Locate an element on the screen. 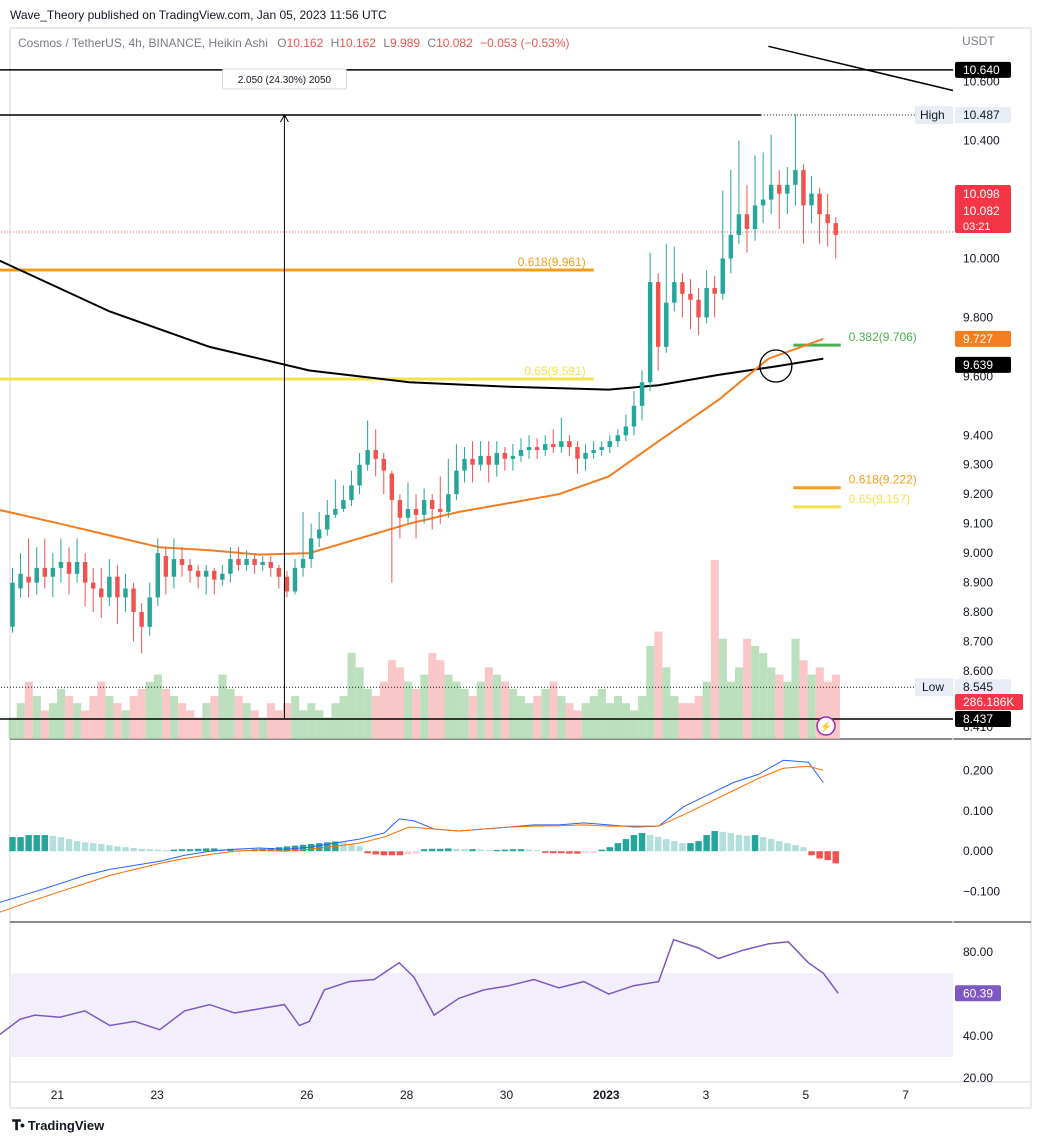 Image resolution: width=1041 pixels, height=1143 pixels. price-axis-tick: 8.900 is located at coordinates (978, 583).